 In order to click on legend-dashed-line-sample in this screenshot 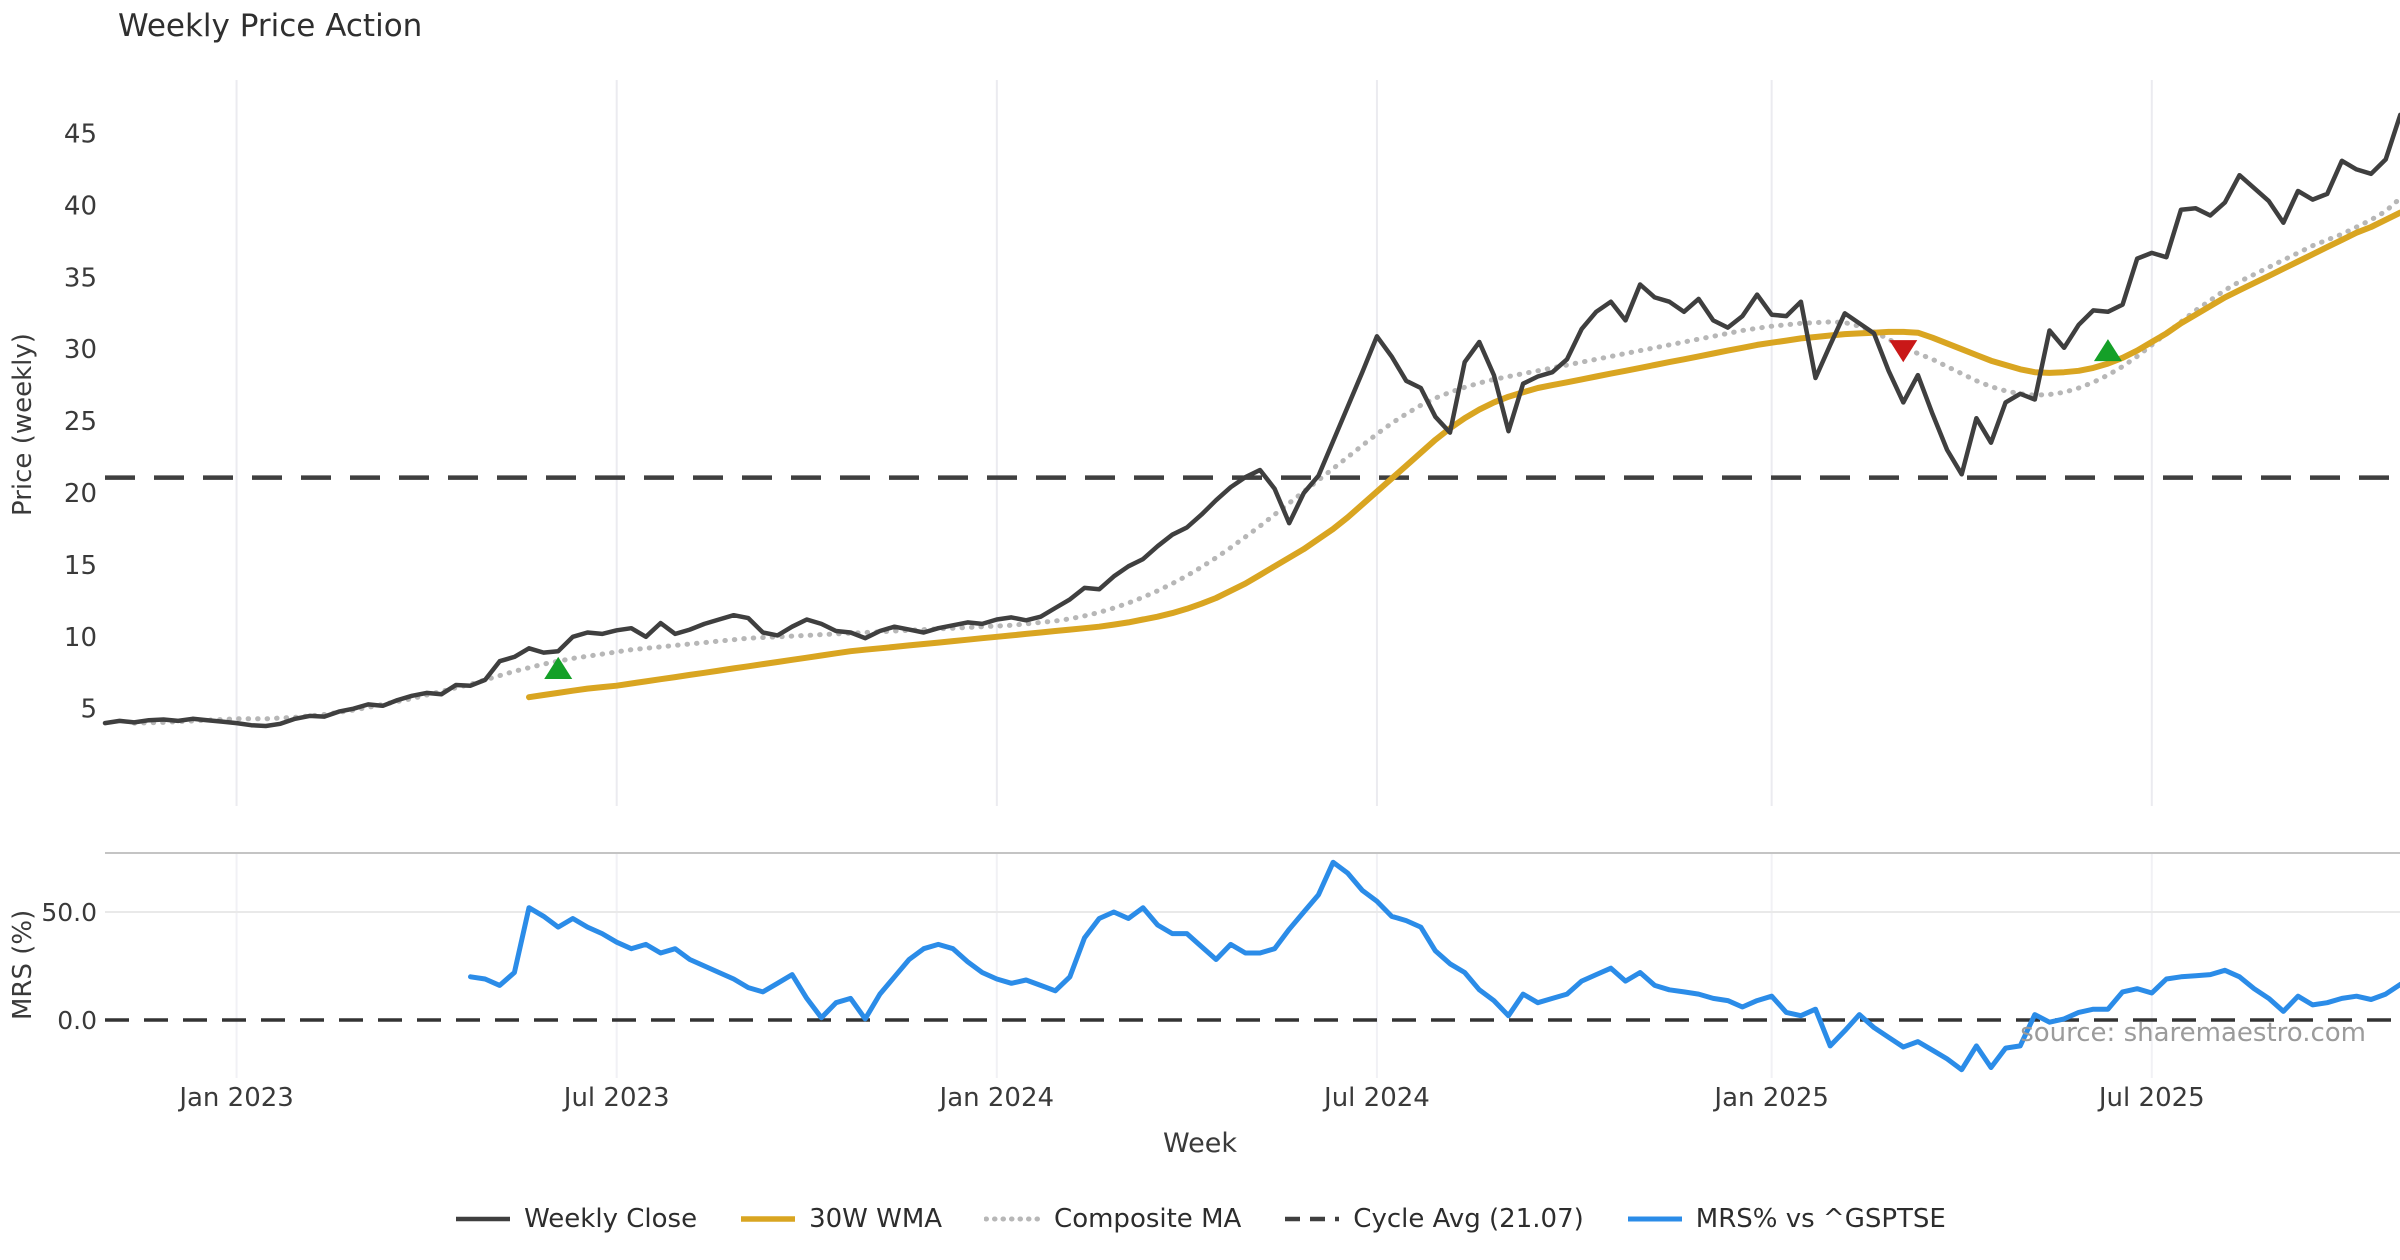, I will do `click(1312, 1219)`.